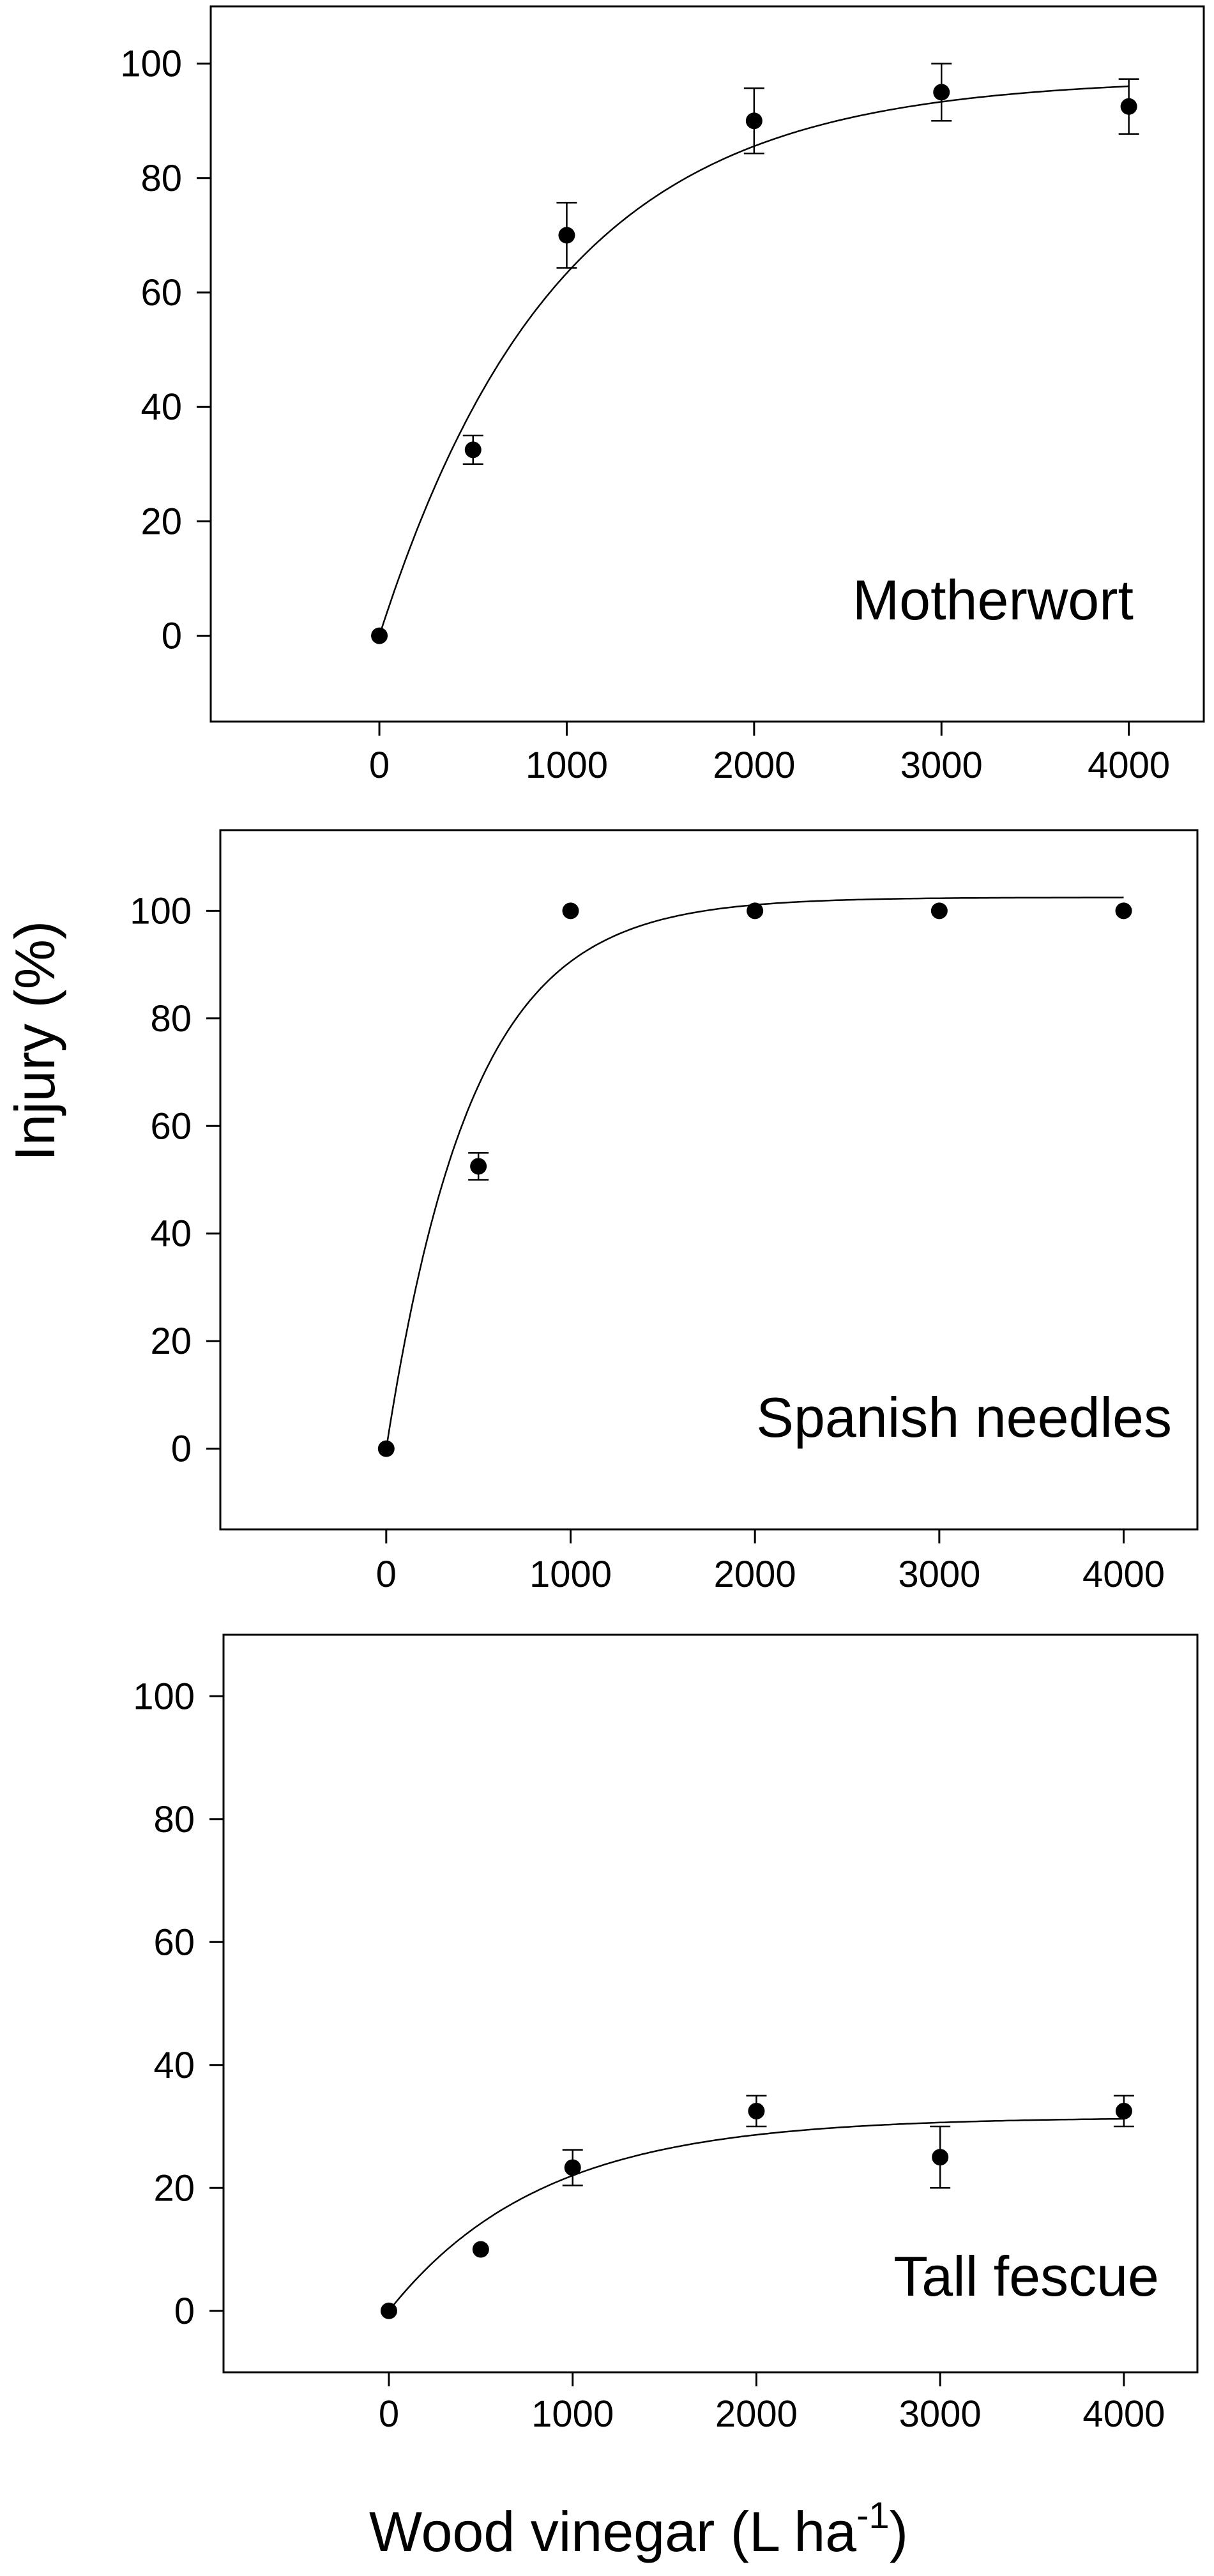 The image size is (1214, 2576). I want to click on panel-title-spanish-needles: Spanish needles, so click(964, 1418).